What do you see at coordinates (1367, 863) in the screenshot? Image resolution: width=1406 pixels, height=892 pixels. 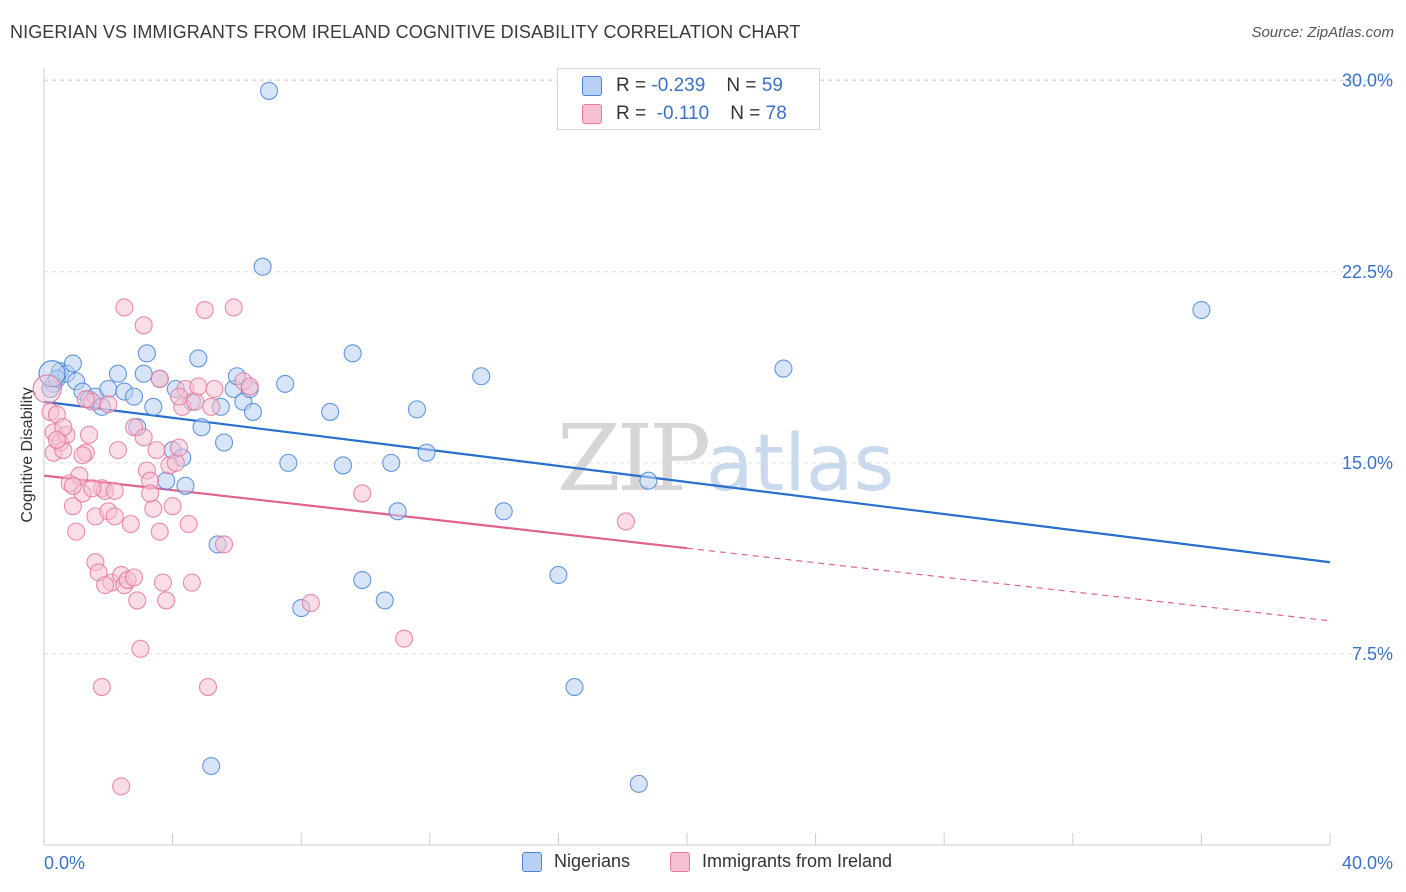 I see `x-tick-label-max: 40.0%` at bounding box center [1367, 863].